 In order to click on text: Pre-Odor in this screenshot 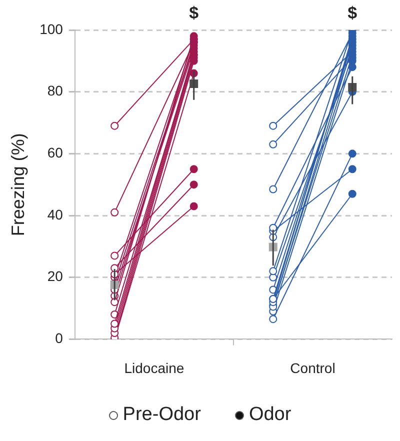, I will do `click(161, 415)`.